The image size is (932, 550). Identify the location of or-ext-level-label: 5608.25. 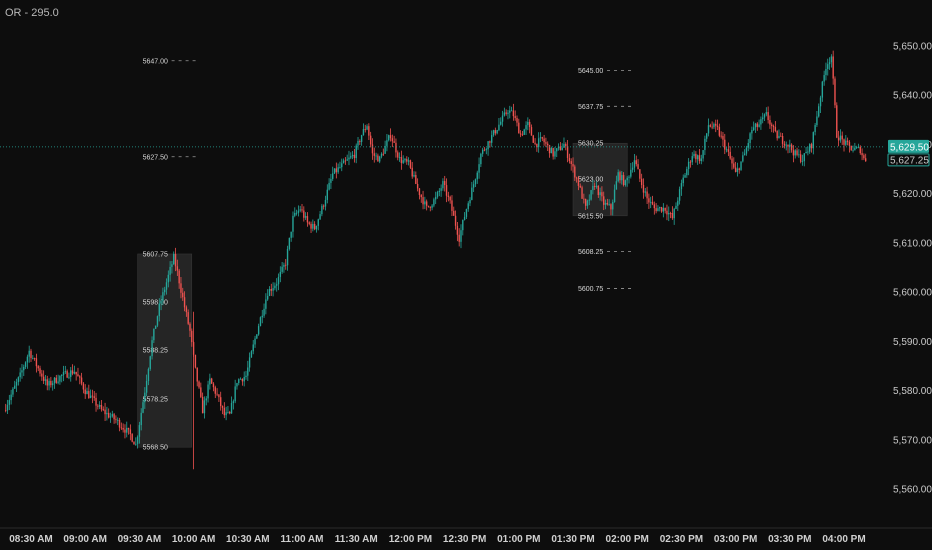
(590, 252).